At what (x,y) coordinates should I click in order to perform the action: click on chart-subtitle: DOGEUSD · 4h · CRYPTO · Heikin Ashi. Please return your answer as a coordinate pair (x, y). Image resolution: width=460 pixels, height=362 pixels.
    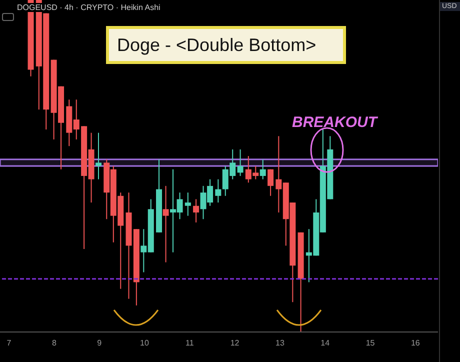
    Looking at the image, I should click on (88, 7).